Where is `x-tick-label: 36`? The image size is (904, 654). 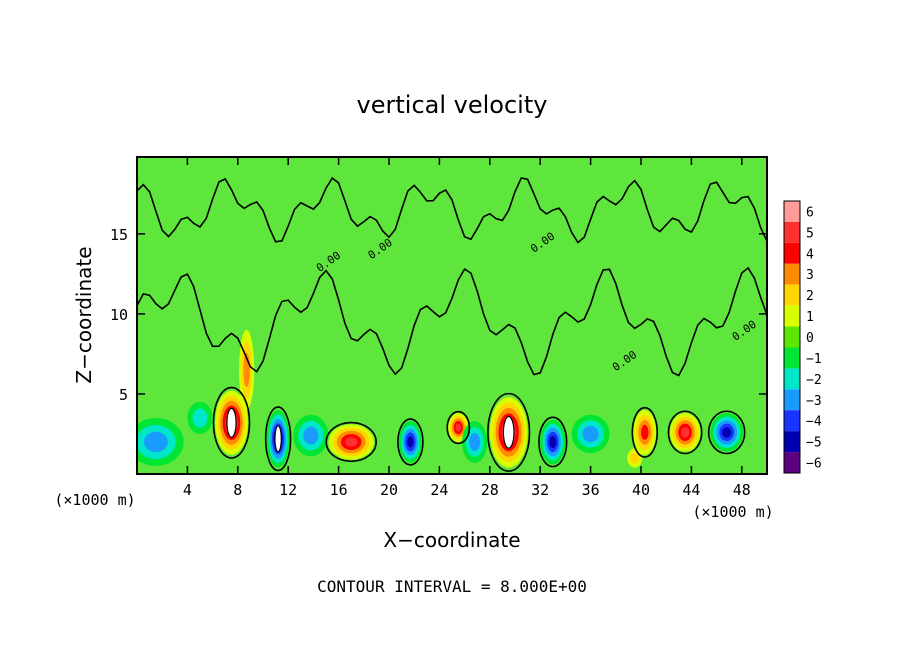 x-tick-label: 36 is located at coordinates (591, 490).